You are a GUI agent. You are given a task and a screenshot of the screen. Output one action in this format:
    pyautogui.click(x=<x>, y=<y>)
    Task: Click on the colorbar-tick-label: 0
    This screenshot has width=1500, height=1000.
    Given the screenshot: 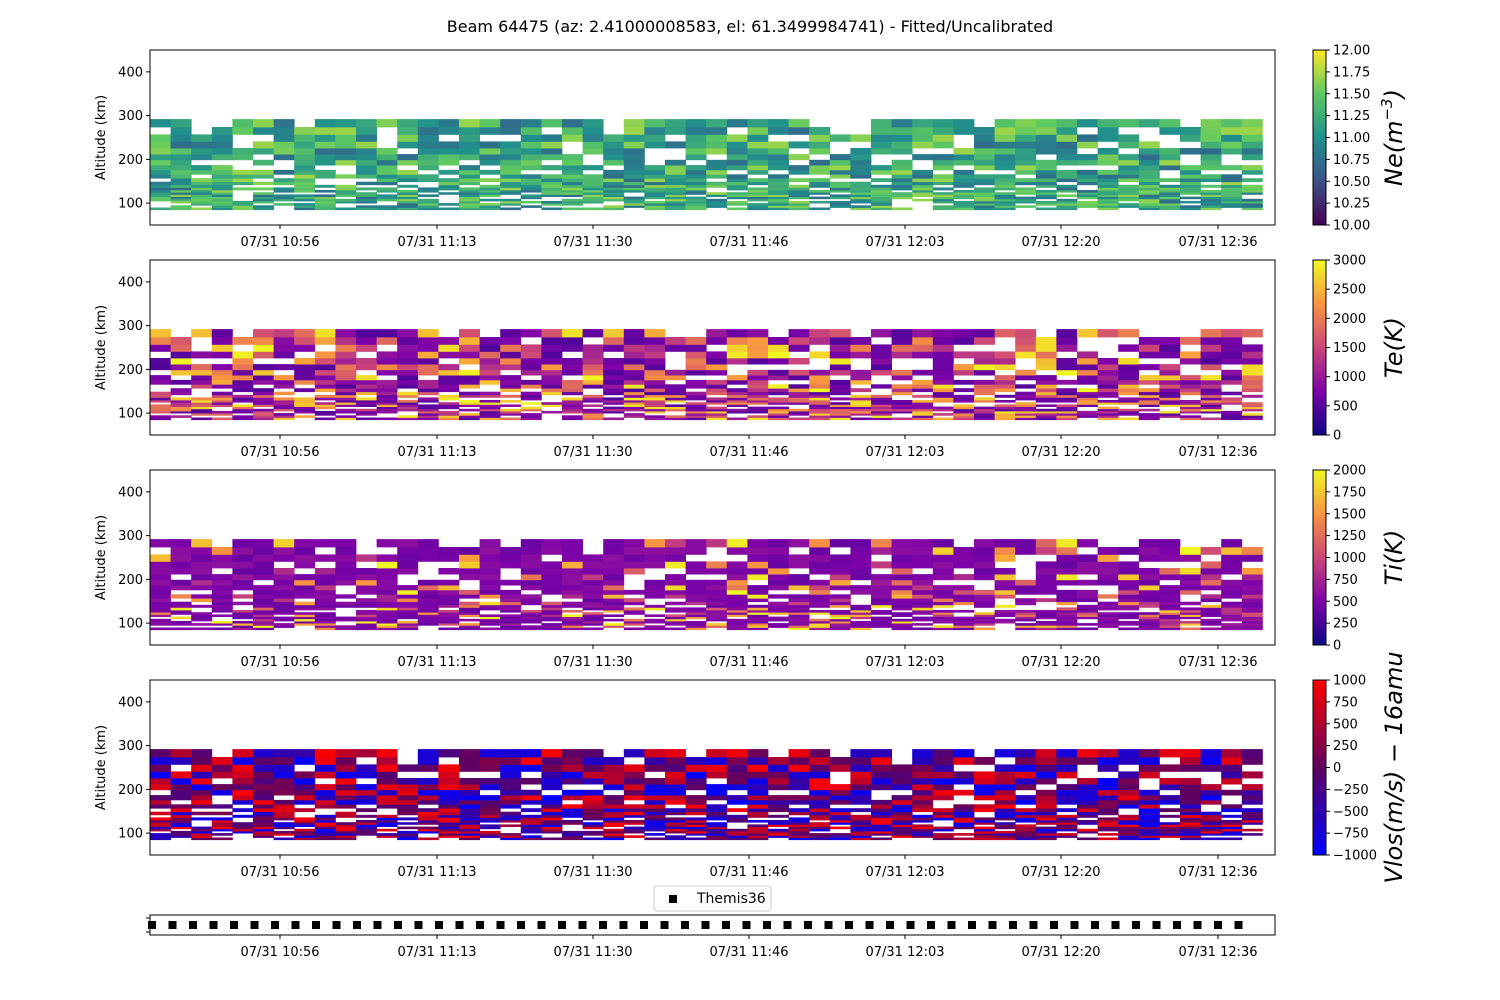 What is the action you would take?
    pyautogui.click(x=1337, y=768)
    